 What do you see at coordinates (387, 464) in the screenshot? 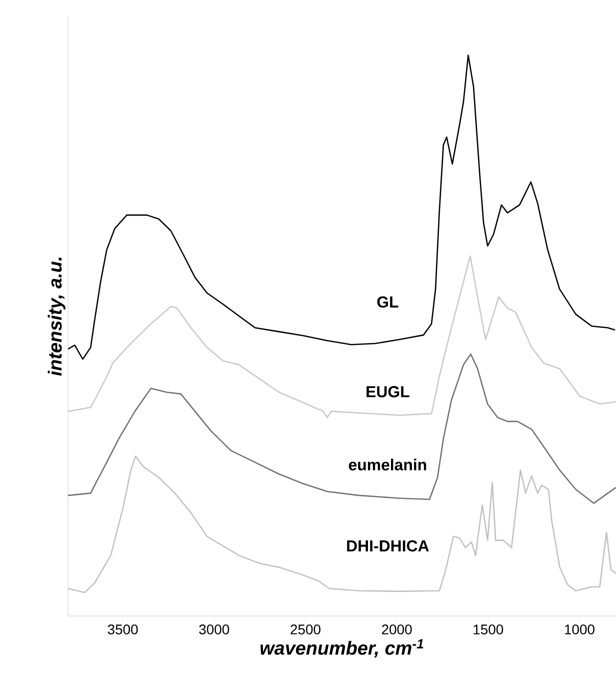
I see `series-label: eumelanin` at bounding box center [387, 464].